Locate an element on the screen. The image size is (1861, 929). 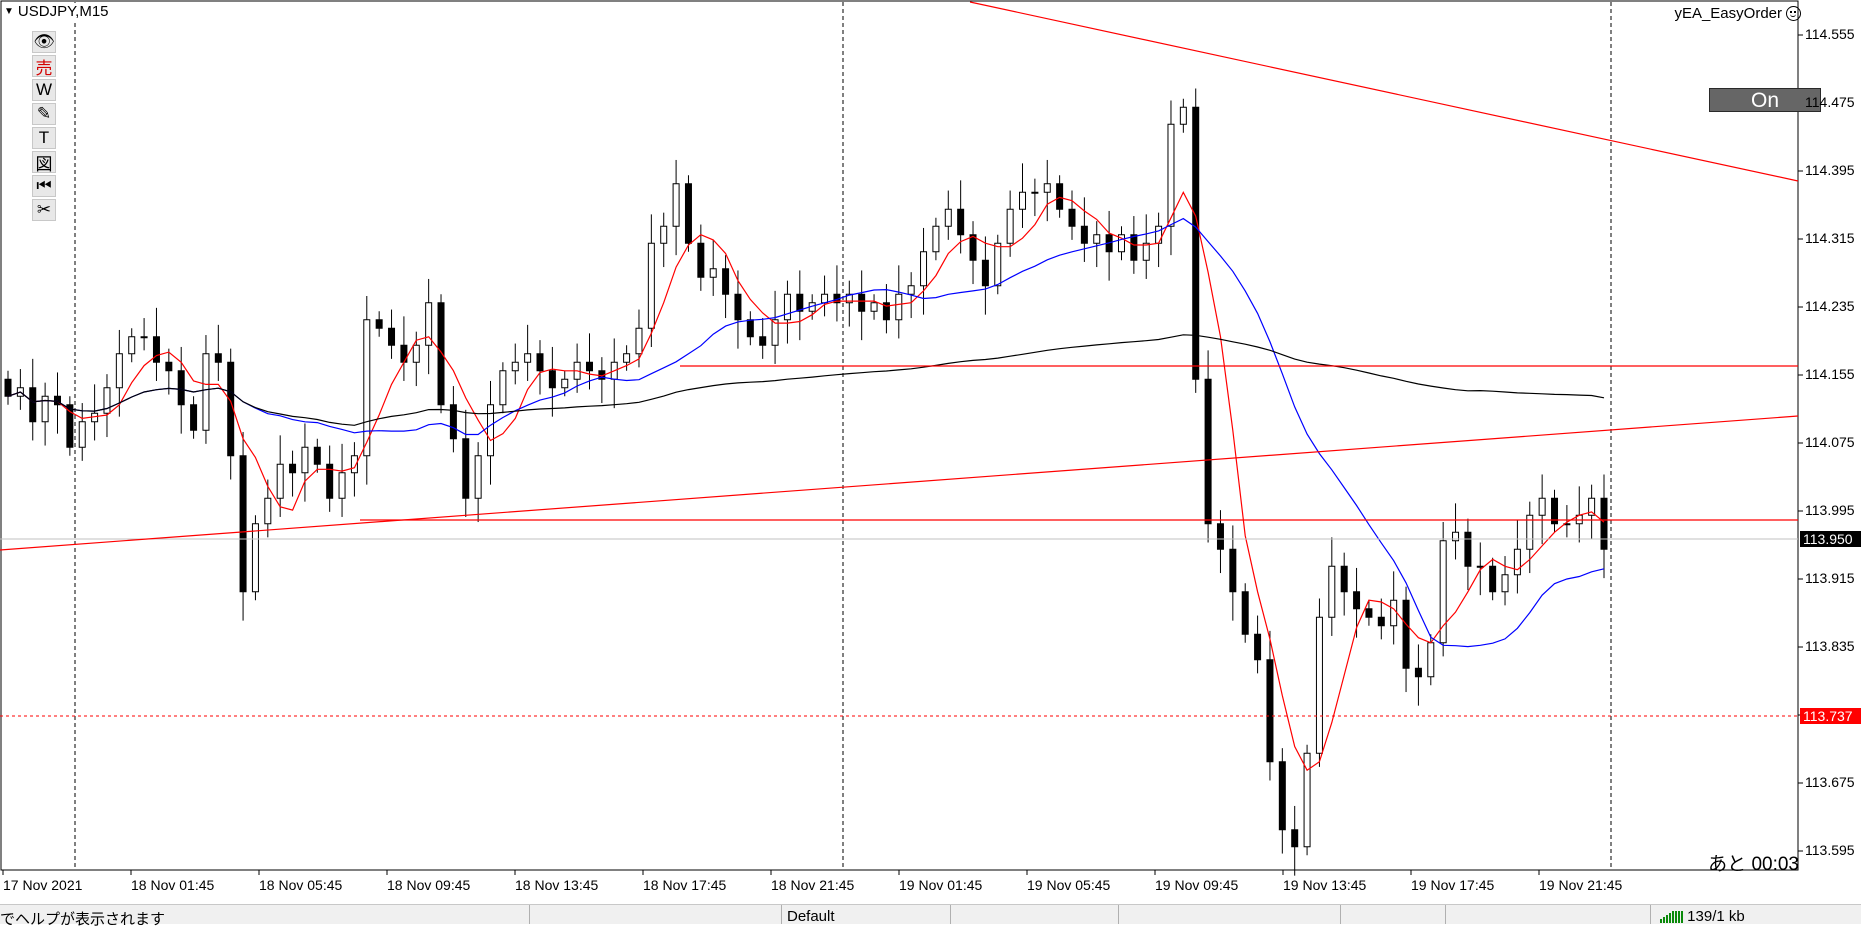
trendline-resistance is located at coordinates (1384, 91).